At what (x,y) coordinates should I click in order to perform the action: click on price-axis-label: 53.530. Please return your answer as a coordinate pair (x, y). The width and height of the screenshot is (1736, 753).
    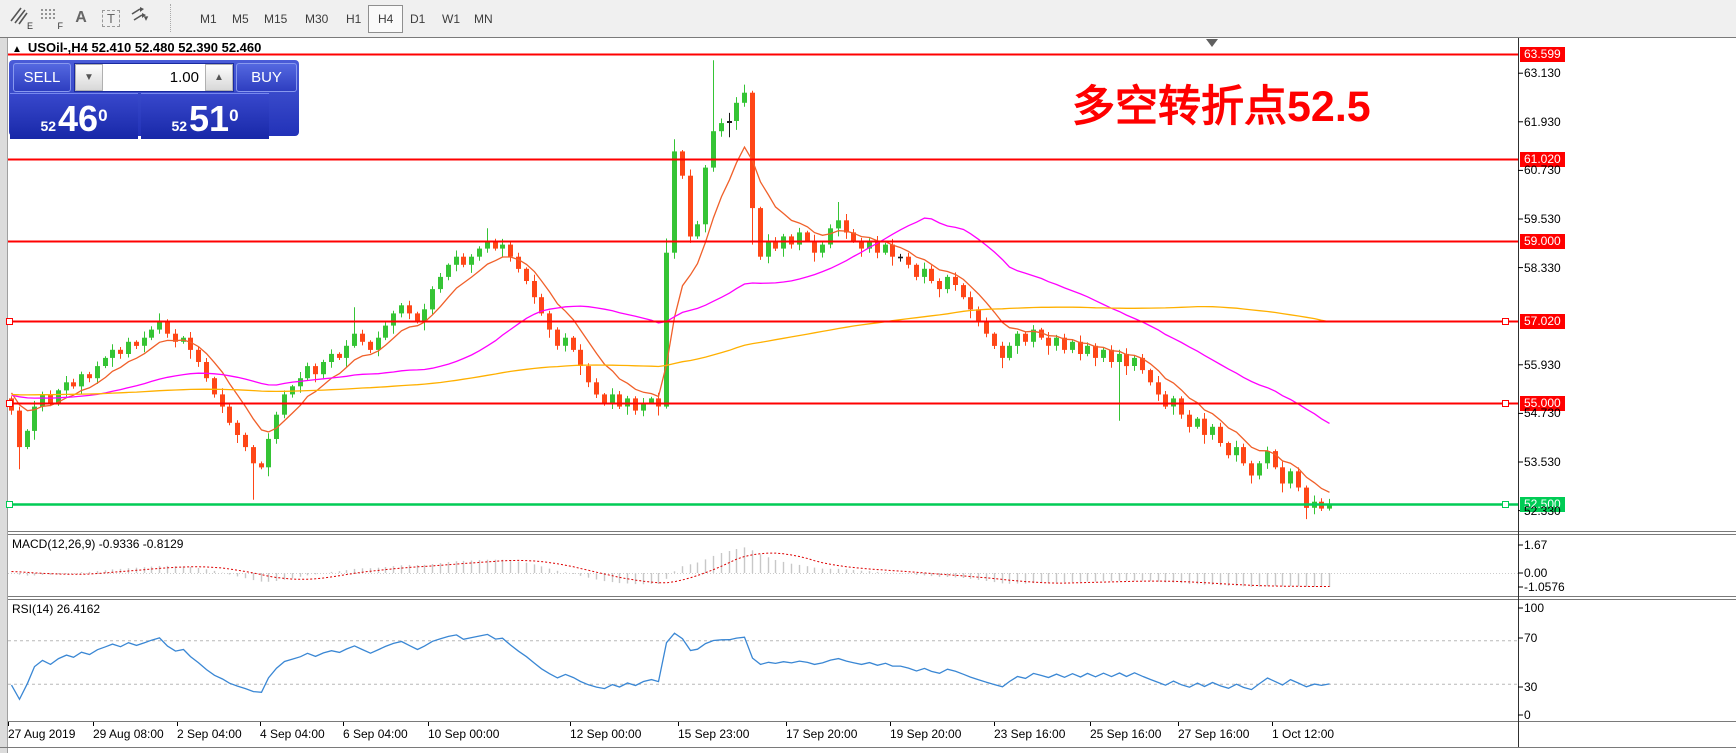
    Looking at the image, I should click on (1542, 462).